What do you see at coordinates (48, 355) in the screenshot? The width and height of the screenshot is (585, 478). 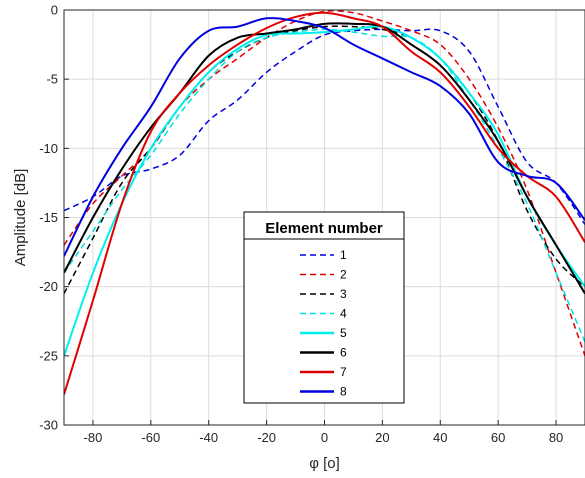 I see `y-tick-label: -25` at bounding box center [48, 355].